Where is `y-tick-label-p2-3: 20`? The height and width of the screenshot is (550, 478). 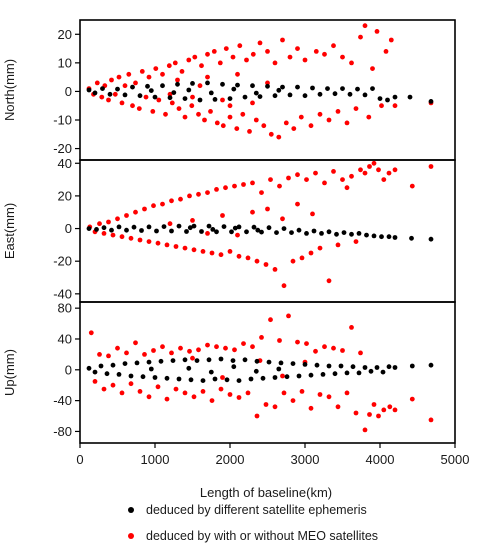
y-tick-label-p2-3: 20 is located at coordinates (65, 195).